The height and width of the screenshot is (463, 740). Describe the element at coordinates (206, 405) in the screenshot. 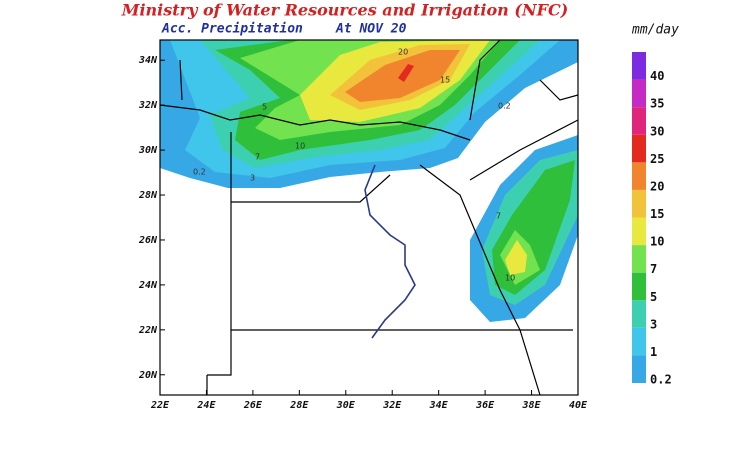

I see `x-tick-label: 24E` at that location.